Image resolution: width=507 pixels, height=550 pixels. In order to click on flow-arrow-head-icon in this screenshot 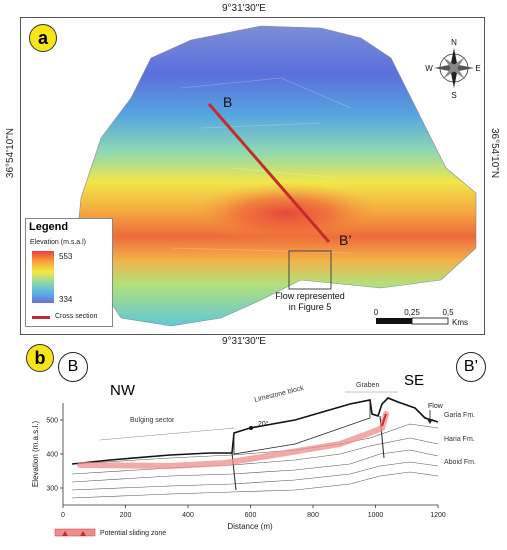, I will do `click(430, 421)`.